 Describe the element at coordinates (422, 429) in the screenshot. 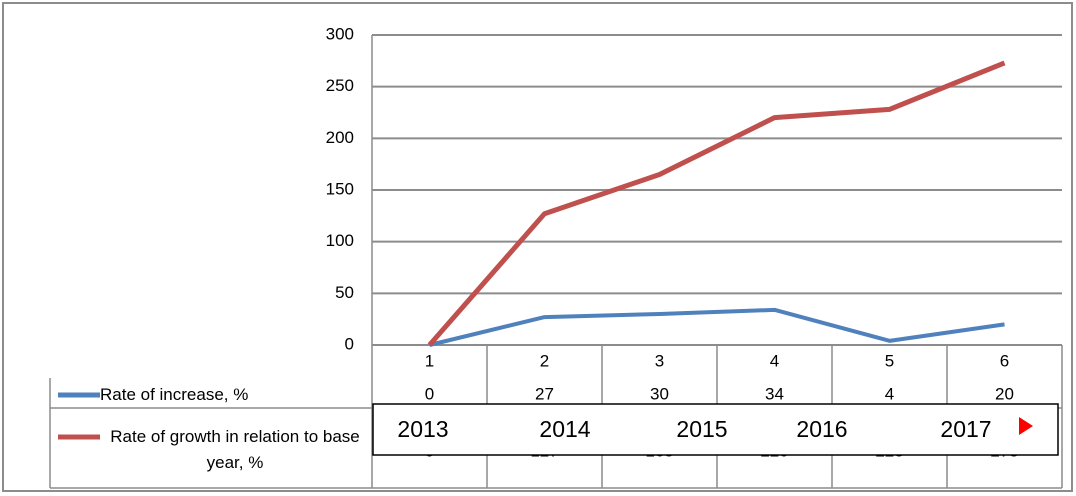

I see `overlay-year: 2013` at that location.